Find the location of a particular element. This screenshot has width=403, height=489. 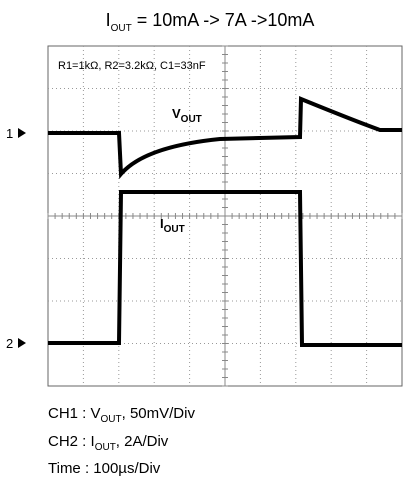

title: IOUT = 10mA -> 7A ->10mA is located at coordinates (210, 22).